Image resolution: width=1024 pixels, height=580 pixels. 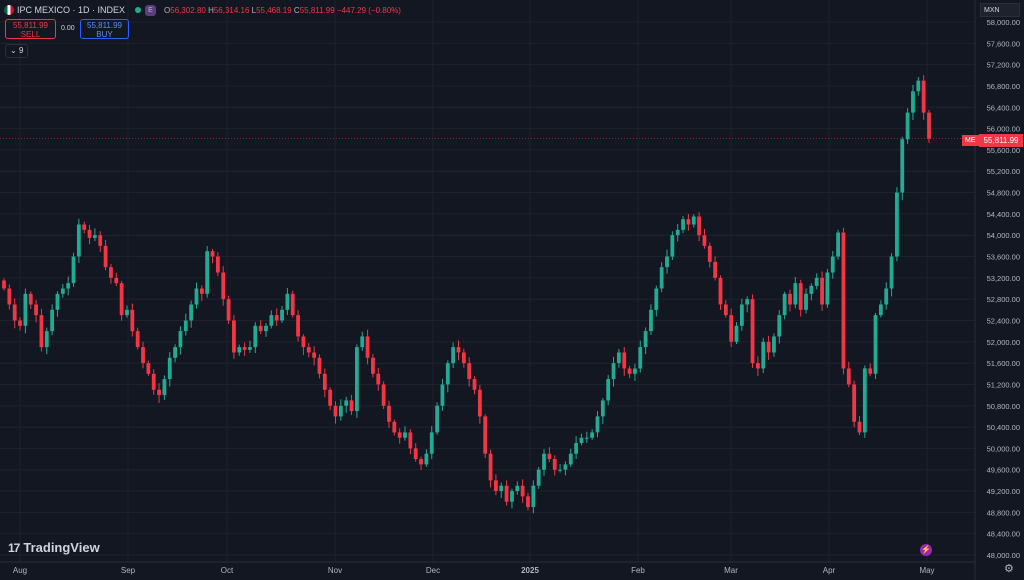 I want to click on x-tick-label: Mar, so click(x=731, y=570).